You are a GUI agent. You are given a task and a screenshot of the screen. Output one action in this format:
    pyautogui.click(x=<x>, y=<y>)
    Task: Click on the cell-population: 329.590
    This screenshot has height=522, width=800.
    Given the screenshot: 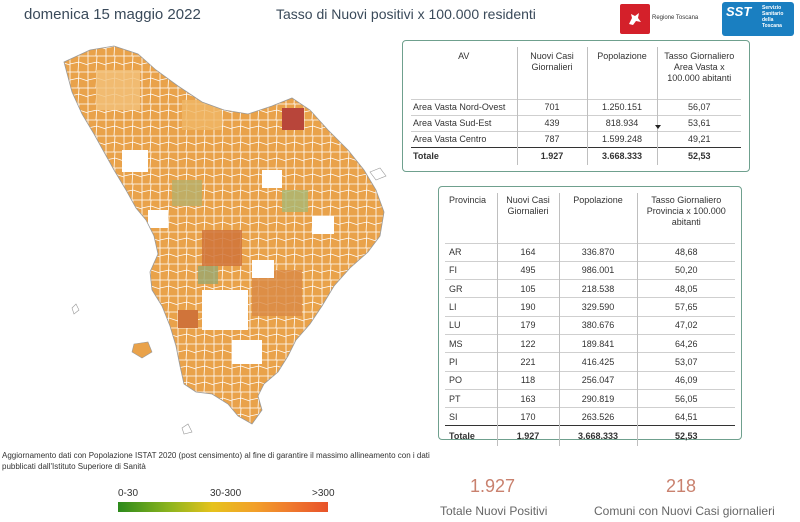 What is the action you would take?
    pyautogui.click(x=597, y=307)
    